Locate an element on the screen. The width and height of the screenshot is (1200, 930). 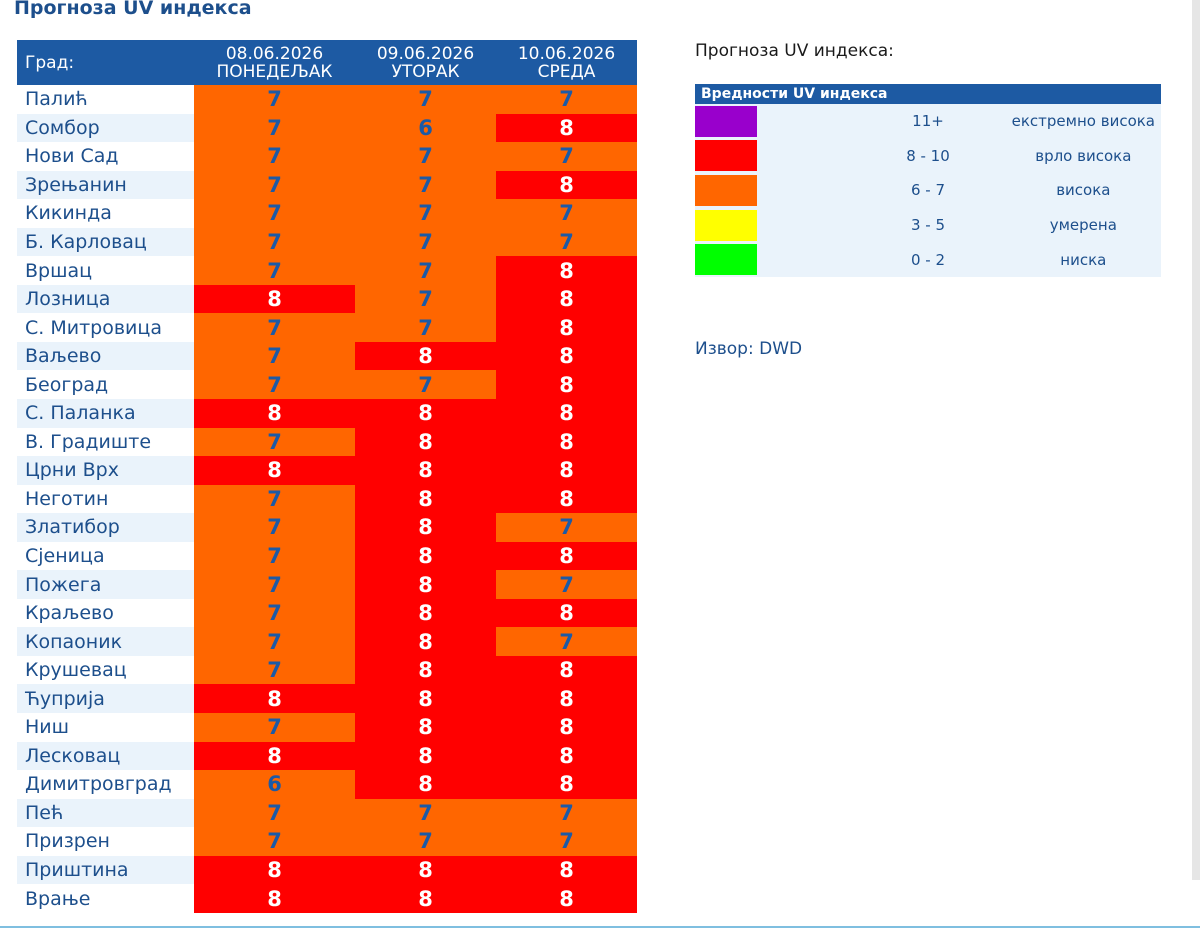
day-weekday: СРЕДА is located at coordinates (566, 71).